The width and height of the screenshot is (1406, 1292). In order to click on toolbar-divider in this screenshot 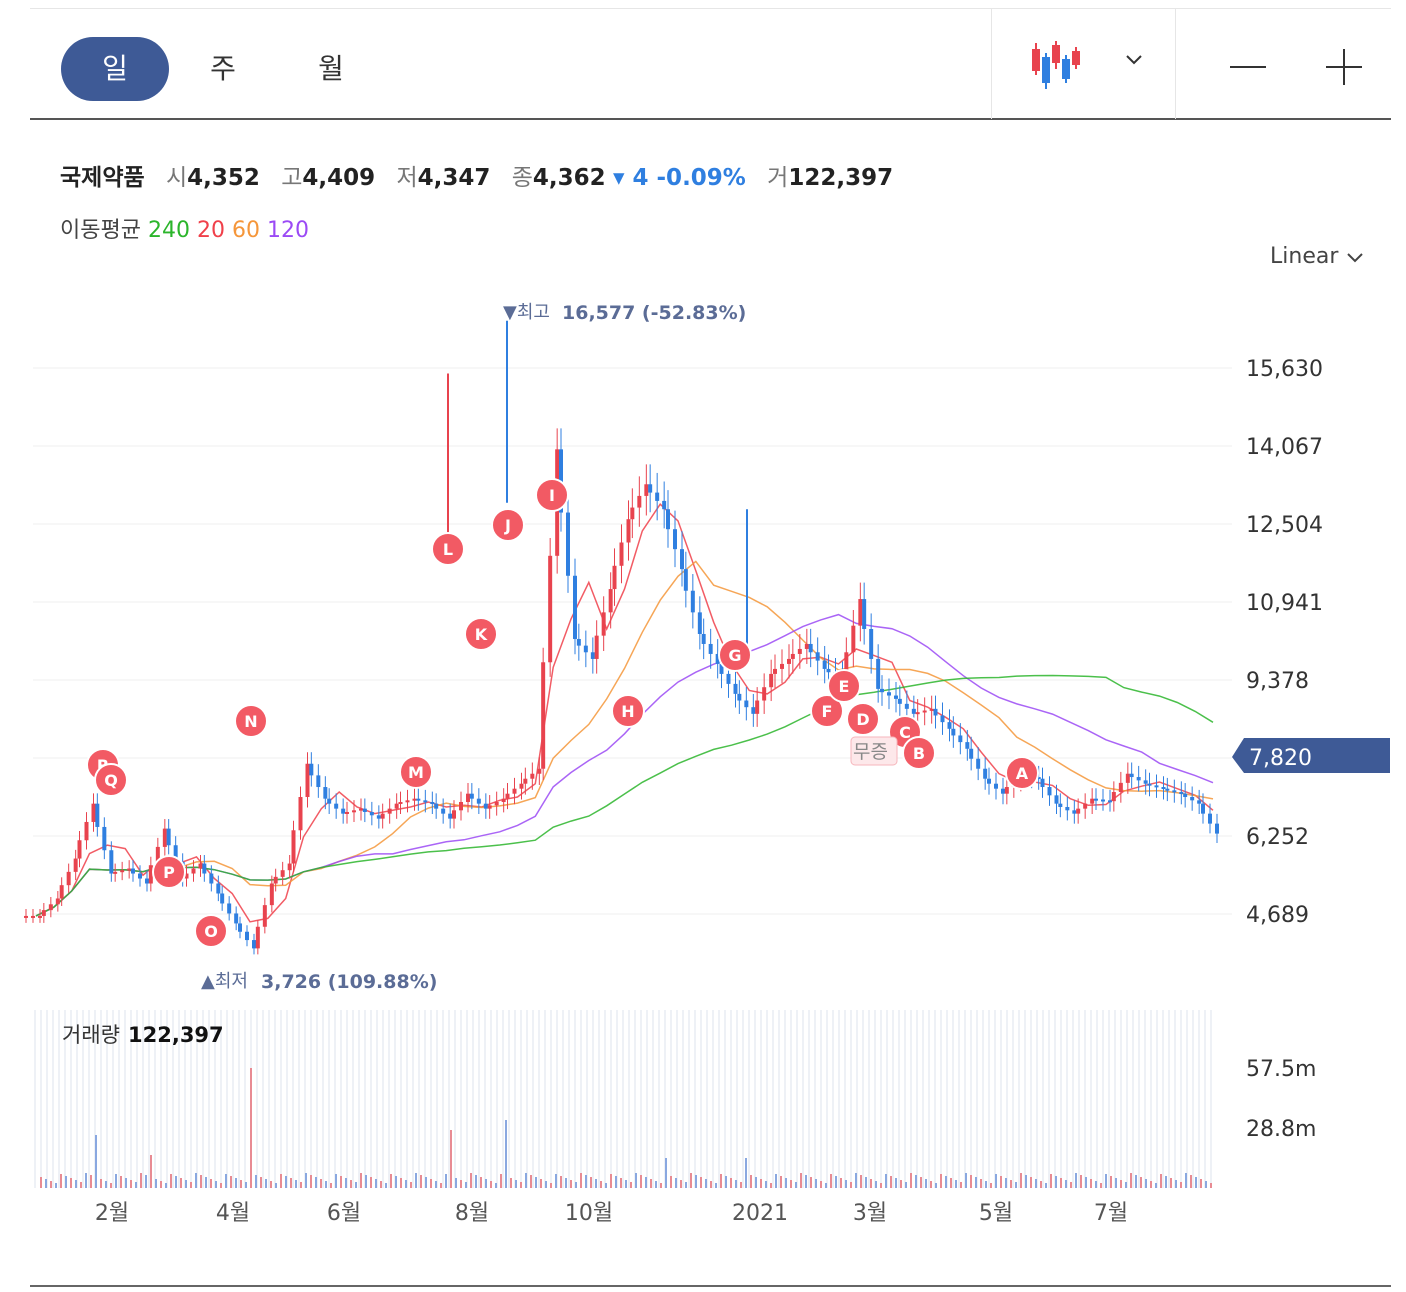, I will do `click(1175, 64)`.